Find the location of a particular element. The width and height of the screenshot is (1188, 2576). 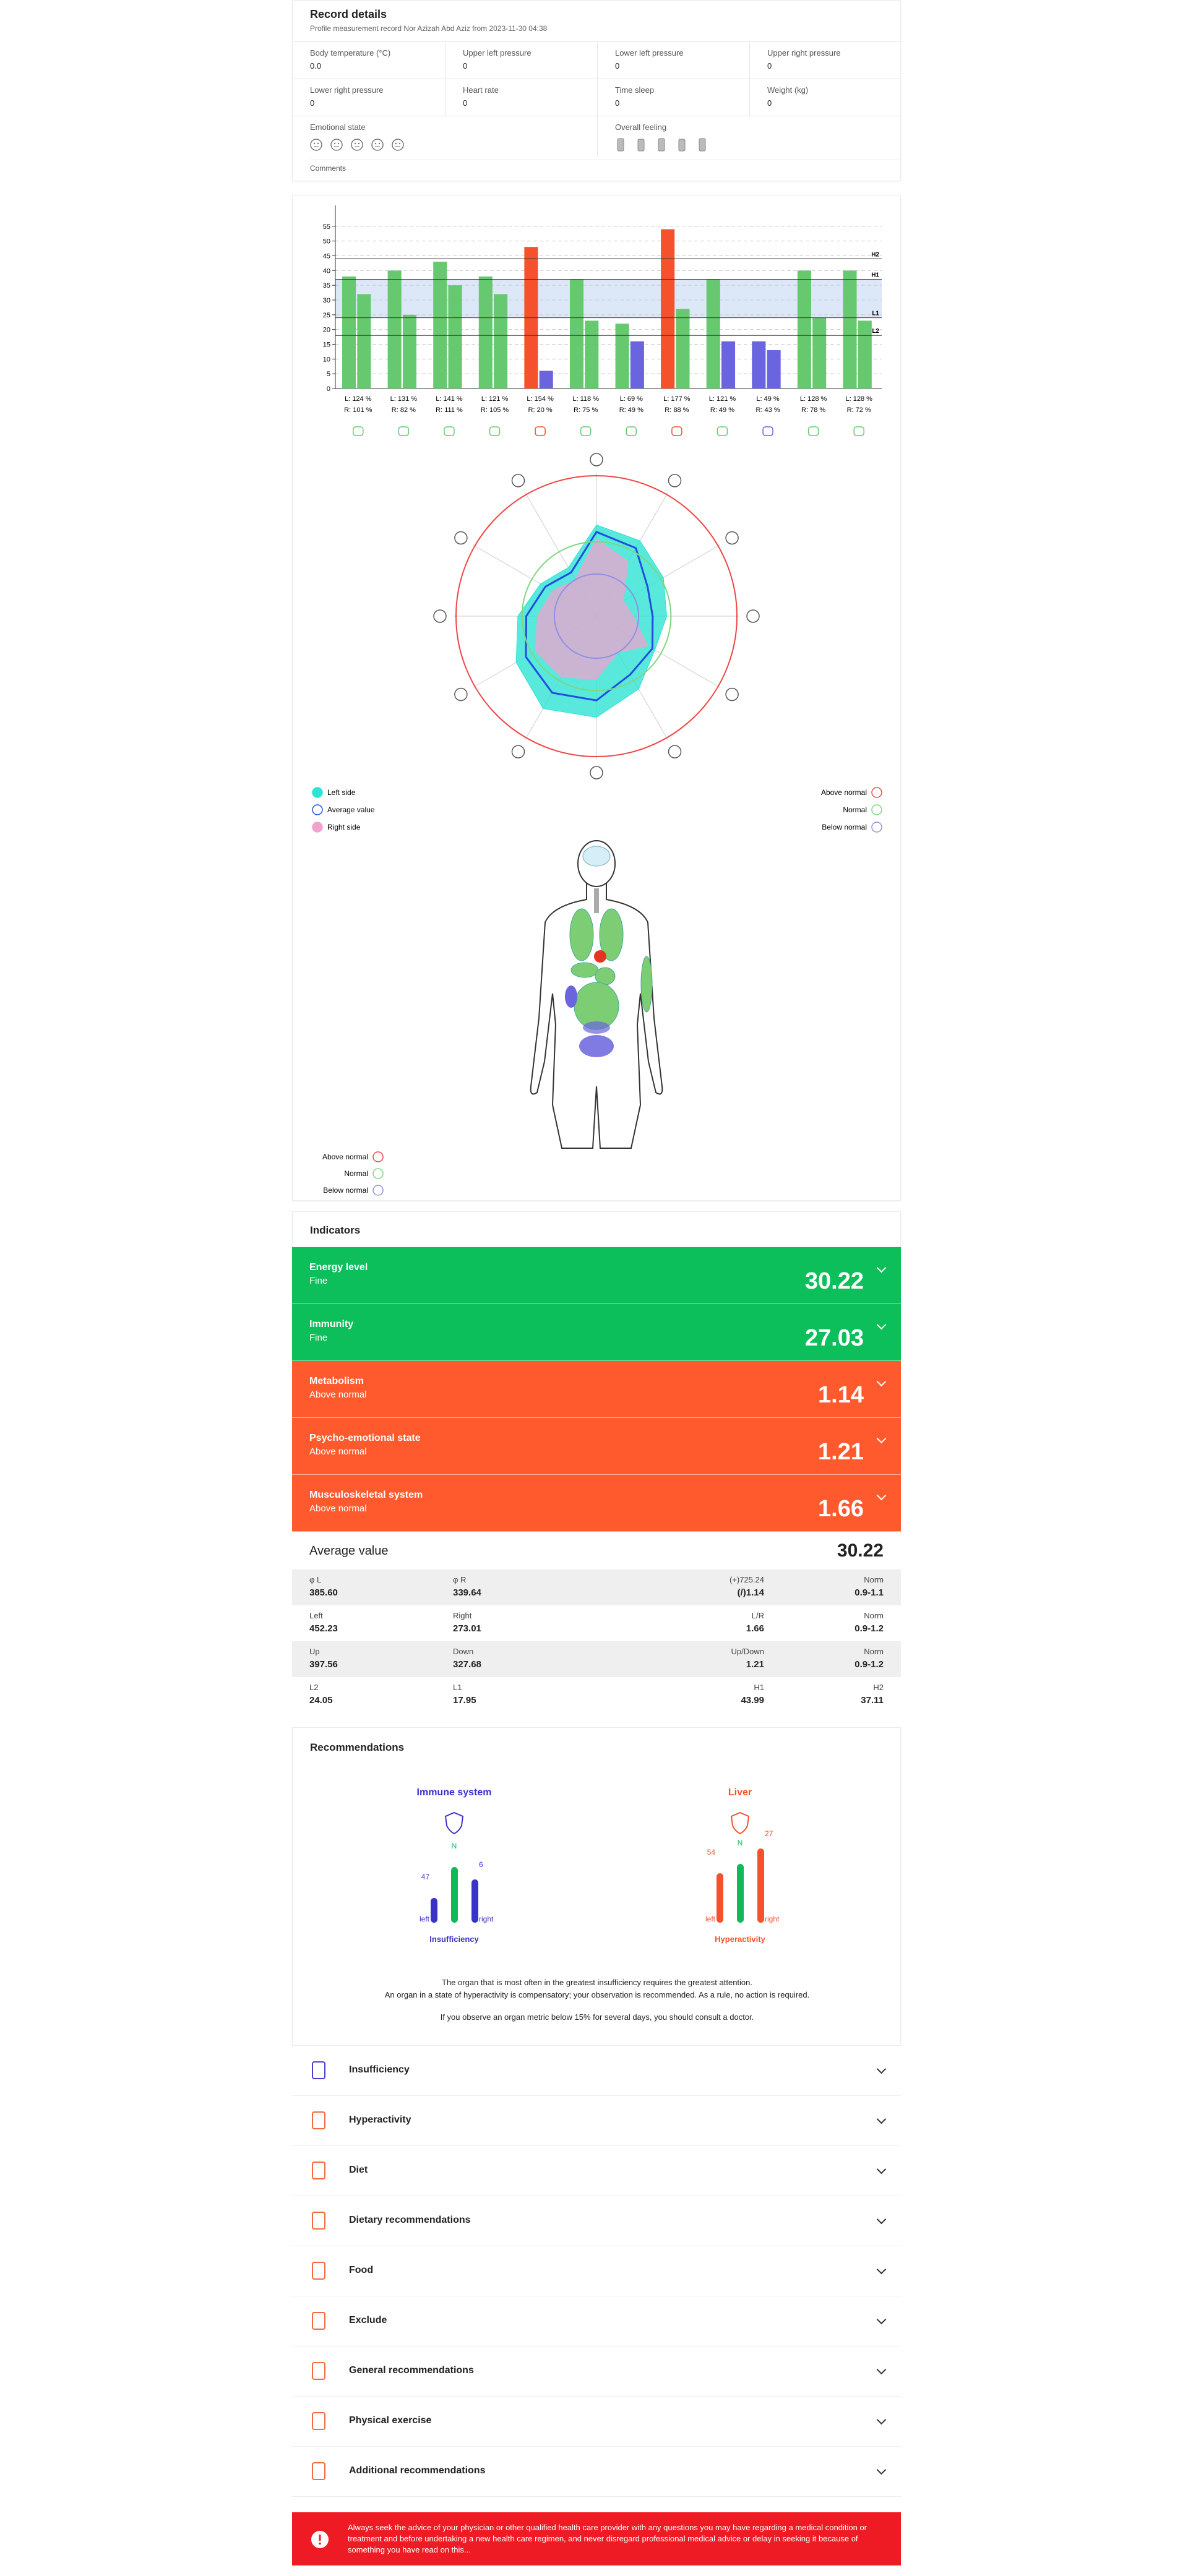

cell-label: (+)725.24 is located at coordinates (746, 1579).